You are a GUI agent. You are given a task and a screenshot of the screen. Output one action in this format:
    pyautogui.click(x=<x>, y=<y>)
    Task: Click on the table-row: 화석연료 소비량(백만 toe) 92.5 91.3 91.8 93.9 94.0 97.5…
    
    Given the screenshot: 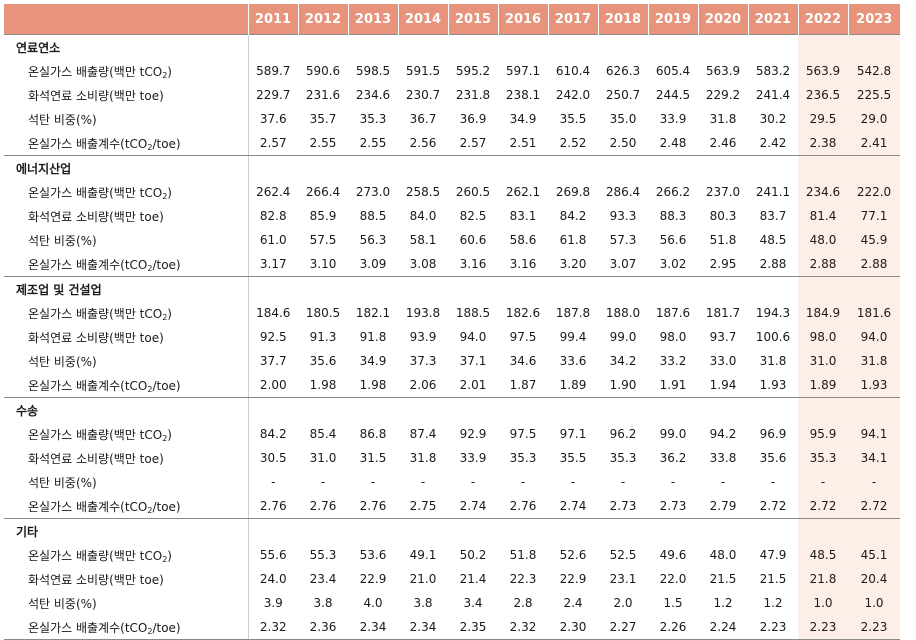 What is the action you would take?
    pyautogui.click(x=452, y=337)
    